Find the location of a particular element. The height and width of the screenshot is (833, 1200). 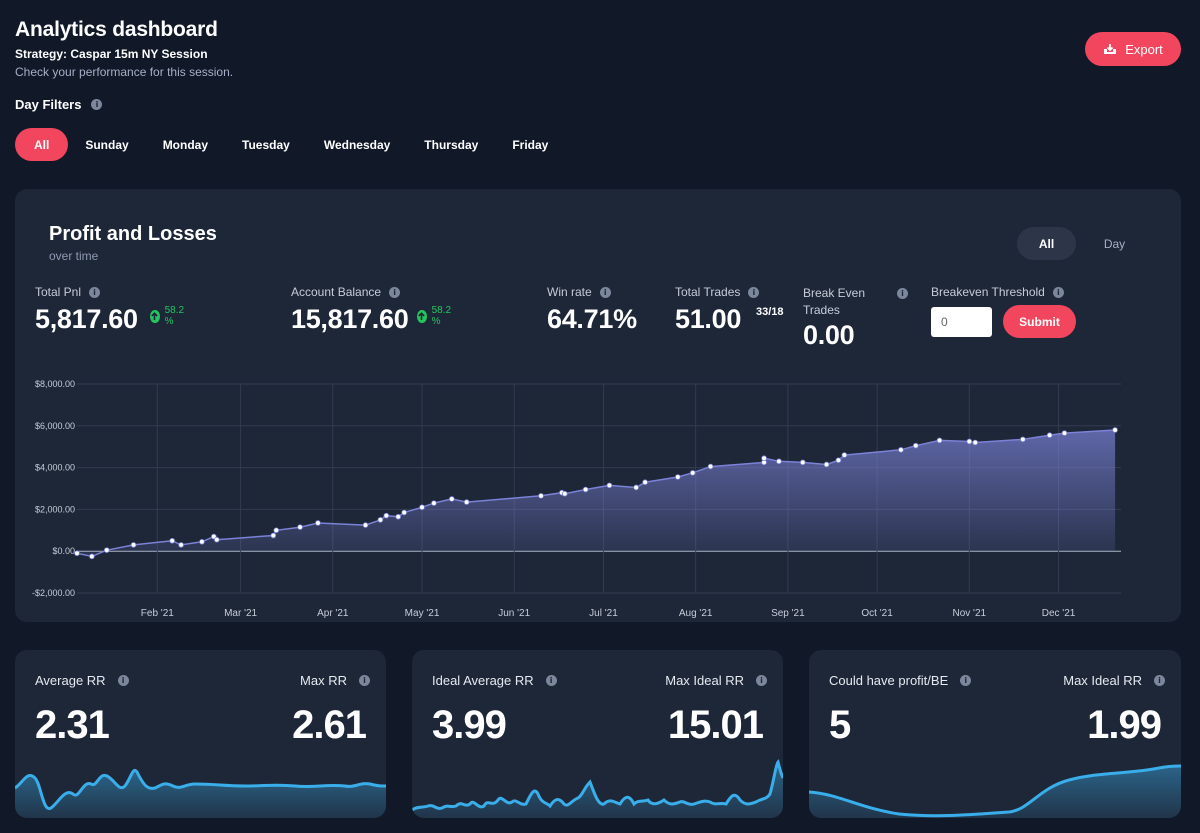

arrow-up-icon is located at coordinates (422, 316).